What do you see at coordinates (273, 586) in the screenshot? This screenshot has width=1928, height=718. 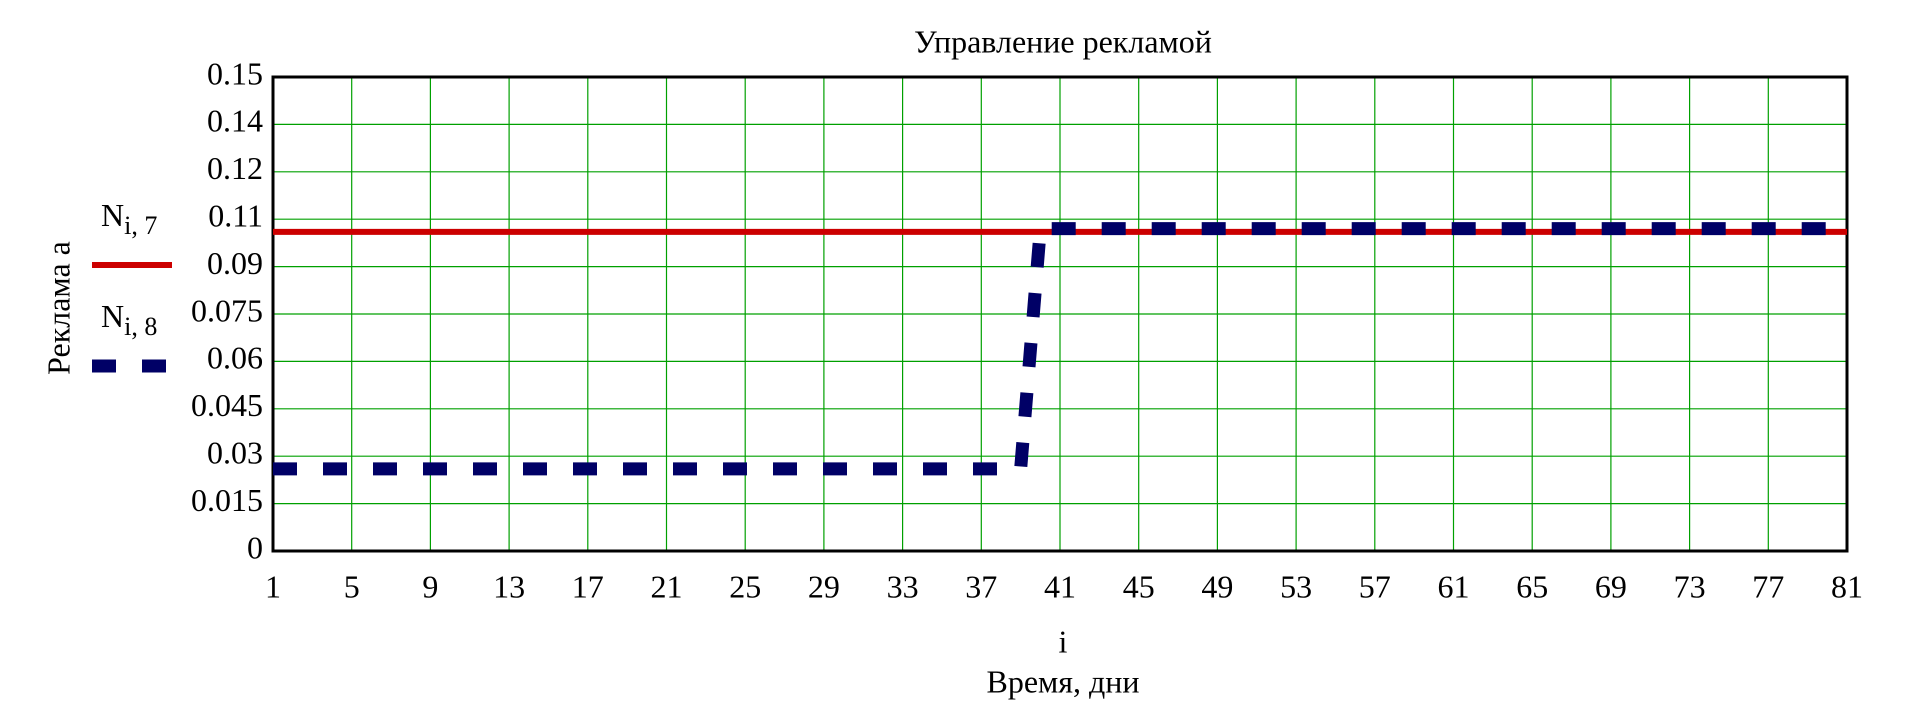 I see `x-tick-label: 1` at bounding box center [273, 586].